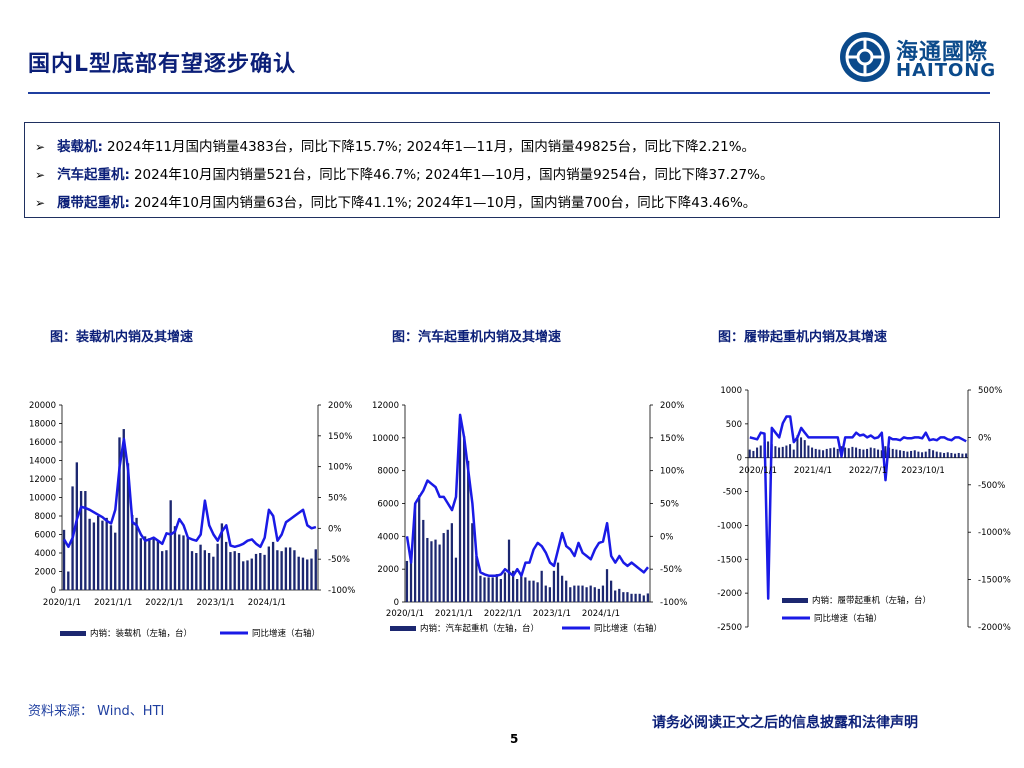  Describe the element at coordinates (122, 337) in the screenshot. I see `chart-title-loader: 图：装载机内销及其增速` at that location.